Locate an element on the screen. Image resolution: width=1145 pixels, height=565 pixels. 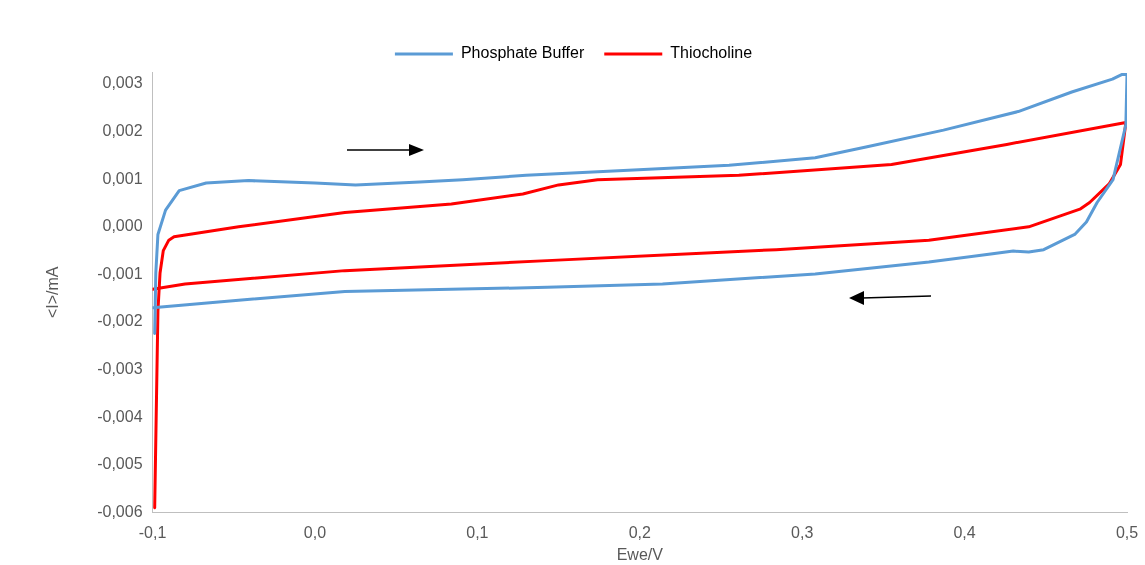
y-tick-label: -0,004 is located at coordinates (120, 416).